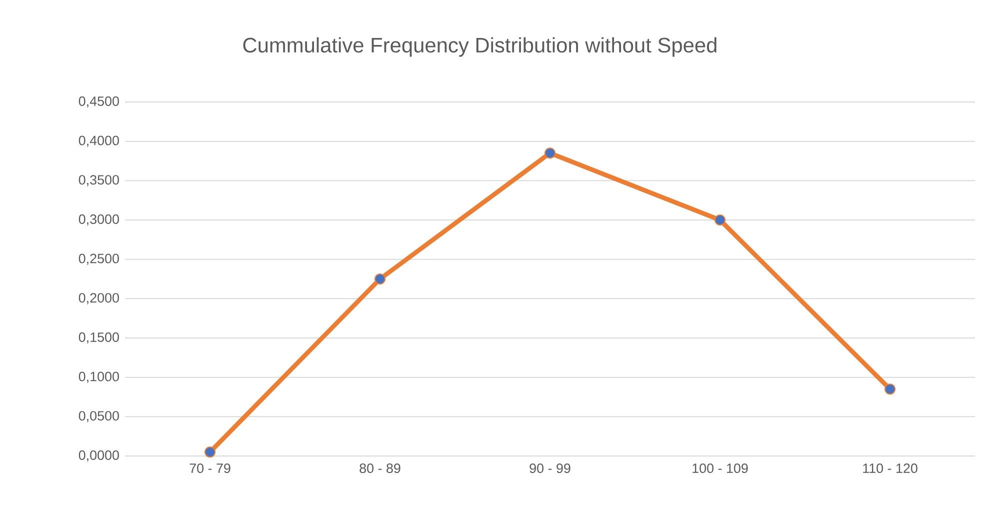  I want to click on y-tick-label: 0,2500, so click(98, 259).